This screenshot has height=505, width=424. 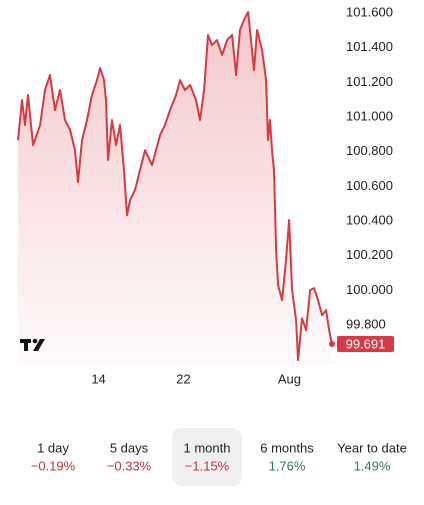 I want to click on x-tick-label: Aug, so click(x=289, y=378).